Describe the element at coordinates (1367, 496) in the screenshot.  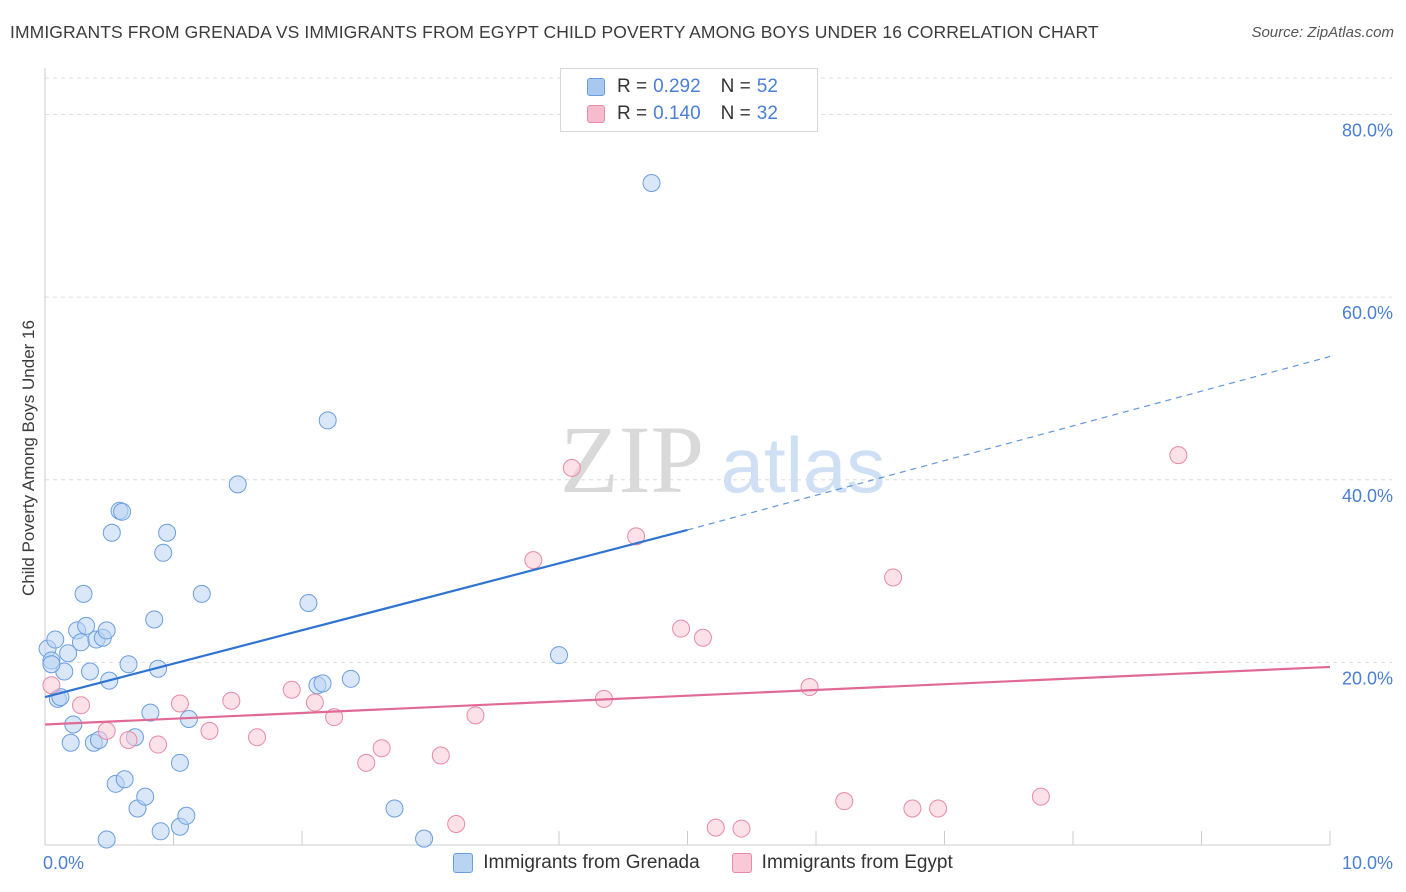
I see `y-tick-label: 40.0%` at that location.